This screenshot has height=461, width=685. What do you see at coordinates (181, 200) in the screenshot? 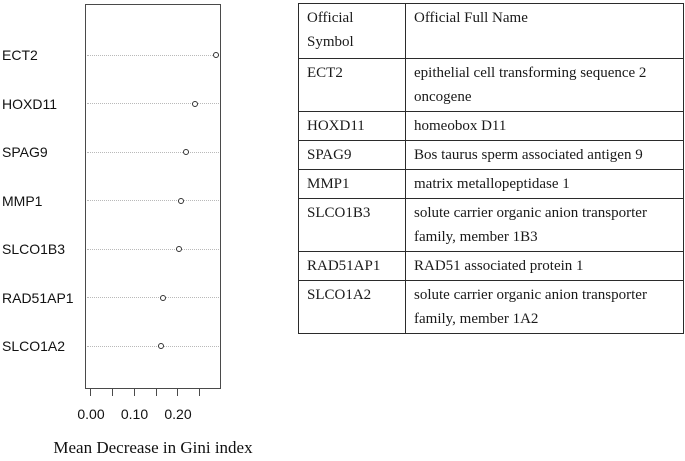
I see `data-point-mmp1` at bounding box center [181, 200].